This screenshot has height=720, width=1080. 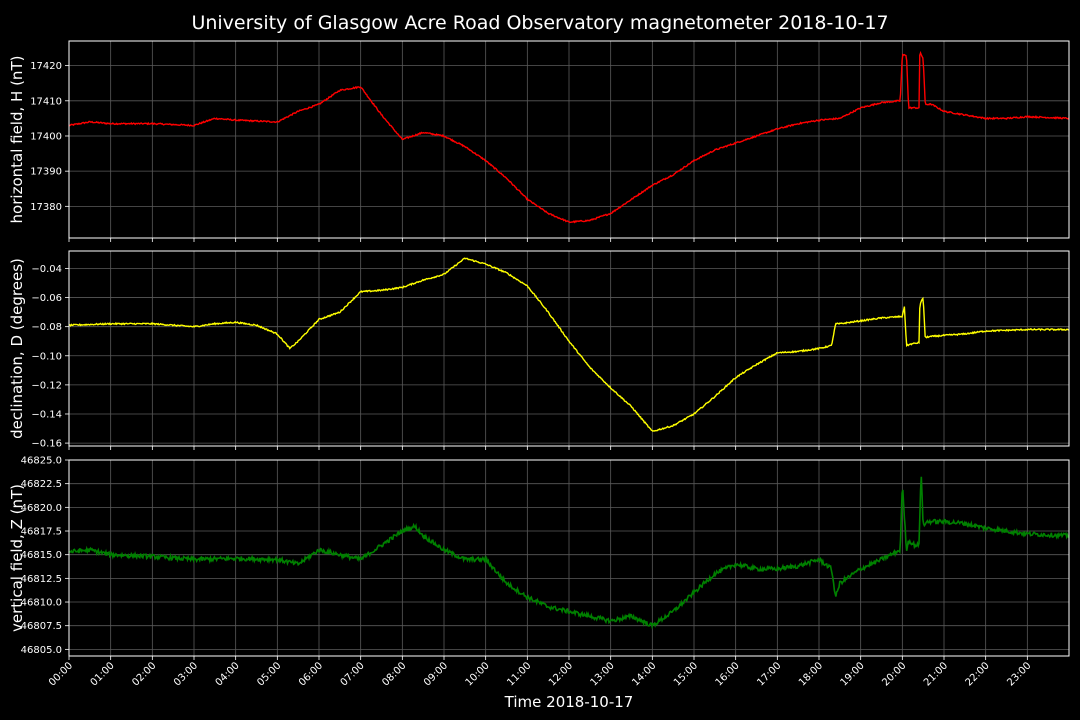 I want to click on y-tick-label: −0.10, so click(x=46, y=356).